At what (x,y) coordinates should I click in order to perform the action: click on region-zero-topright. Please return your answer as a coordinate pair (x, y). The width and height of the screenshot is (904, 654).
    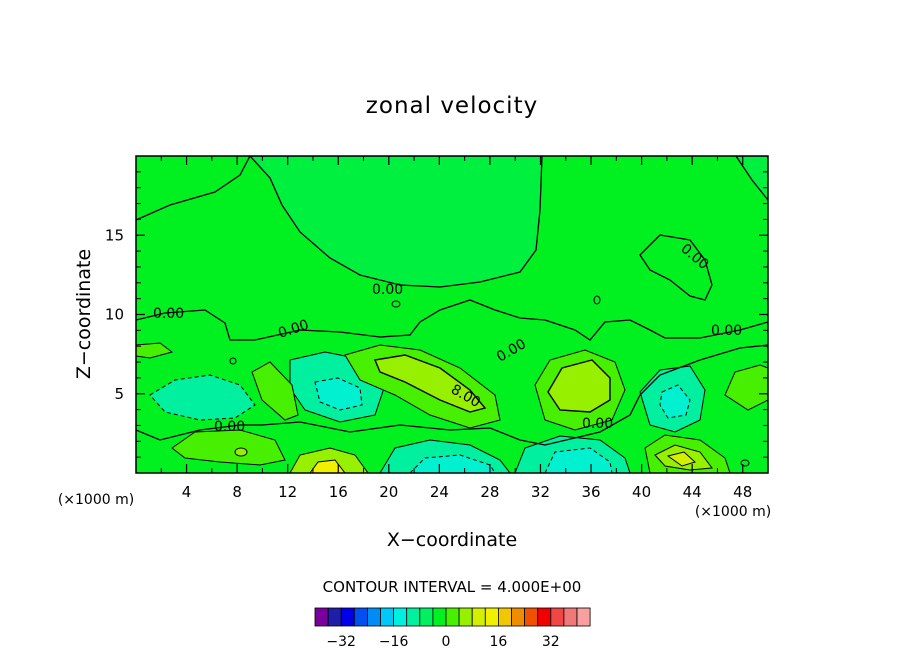
    Looking at the image, I should click on (751, 179).